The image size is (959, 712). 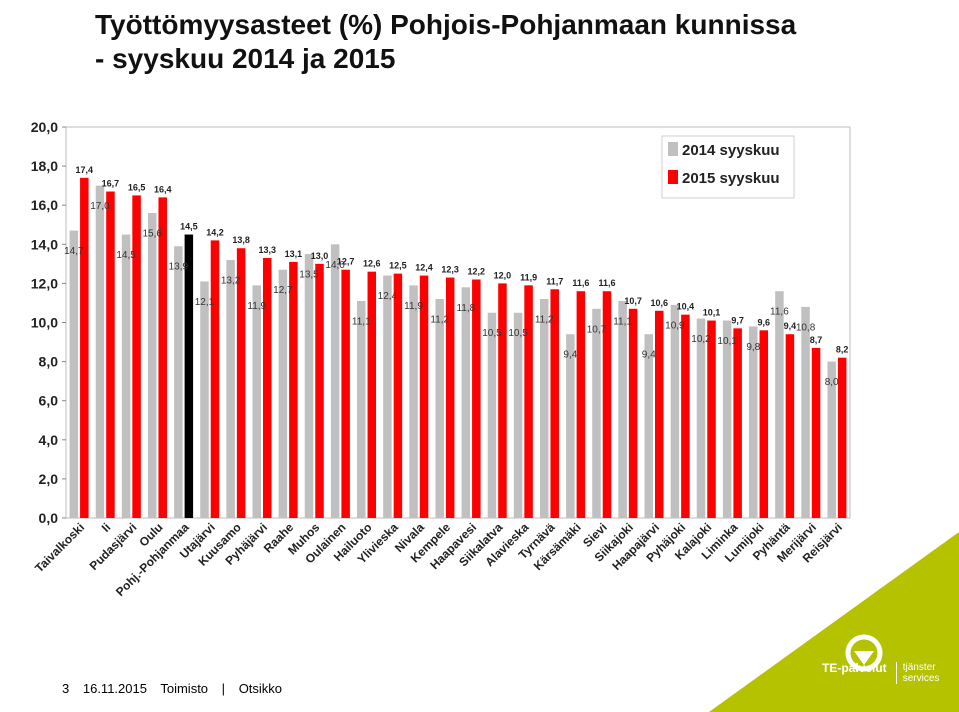 What do you see at coordinates (49, 362) in the screenshot?
I see `y-tick-label: 8,0` at bounding box center [49, 362].